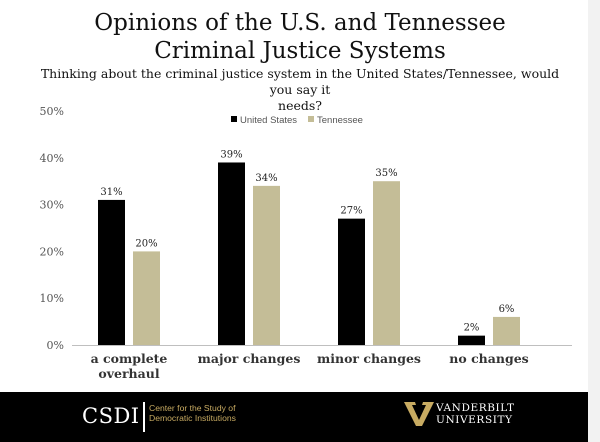 The image size is (600, 442). Describe the element at coordinates (594, 221) in the screenshot. I see `slide-edge` at that location.